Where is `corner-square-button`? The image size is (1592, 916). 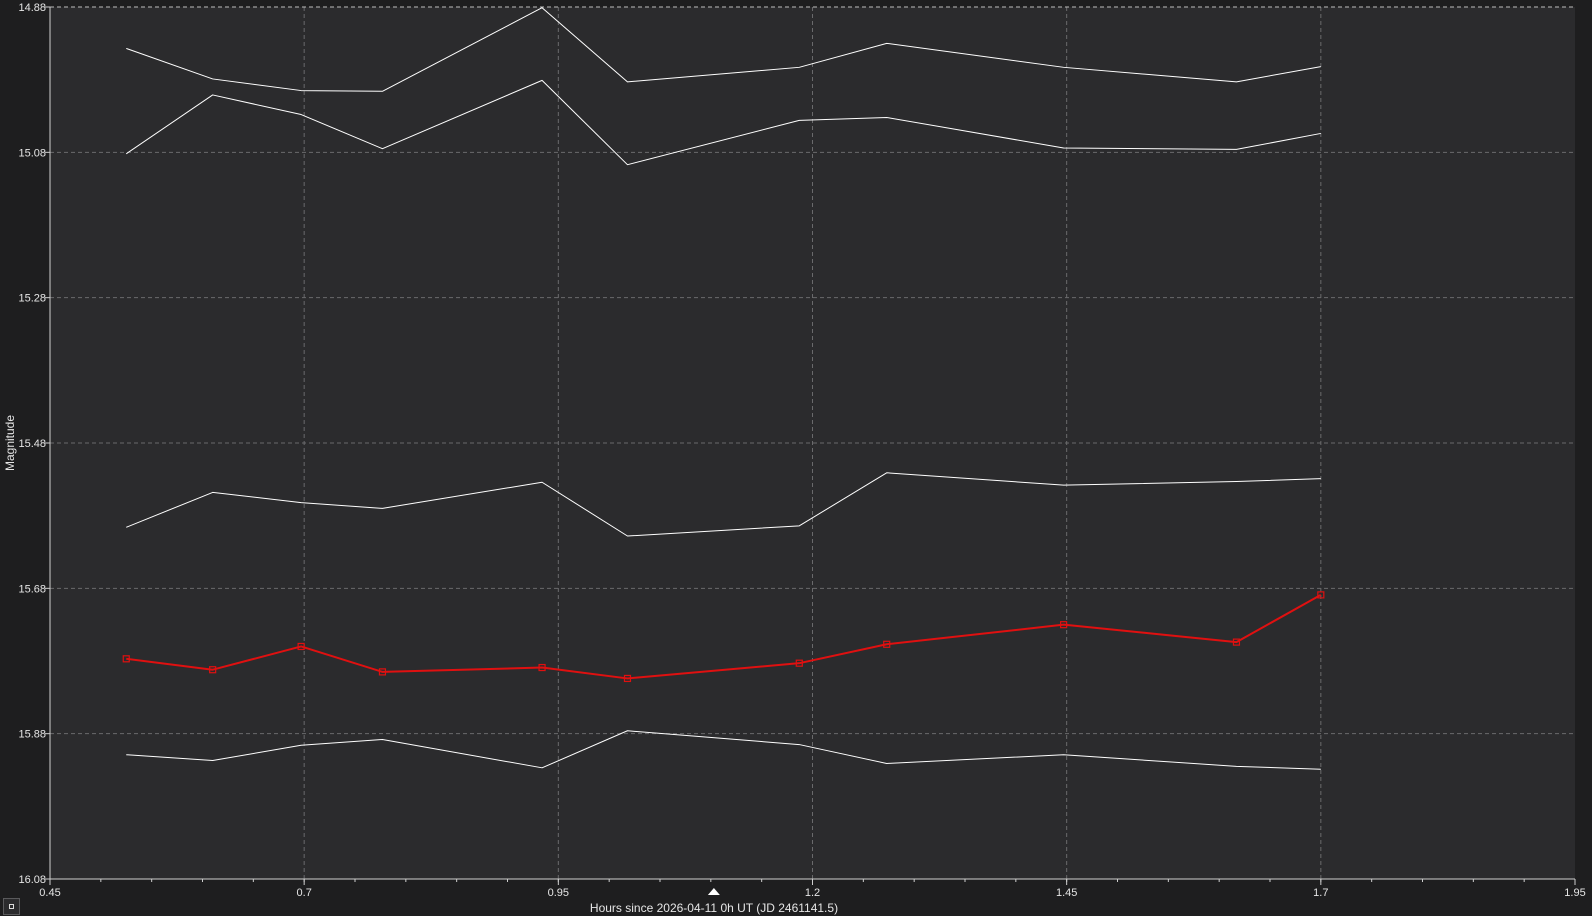 corner-square-button is located at coordinates (11, 906).